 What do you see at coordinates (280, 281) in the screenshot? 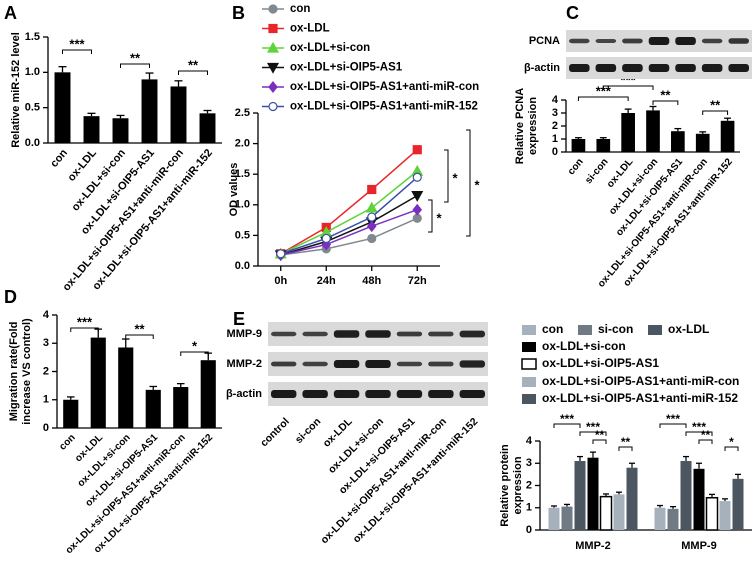
I see `x-tick-label: 0h` at bounding box center [280, 281].